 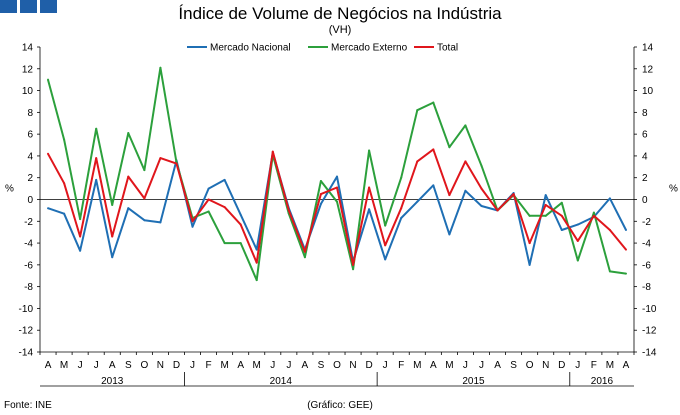 I want to click on chart-subtitle: (VH), so click(x=340, y=30).